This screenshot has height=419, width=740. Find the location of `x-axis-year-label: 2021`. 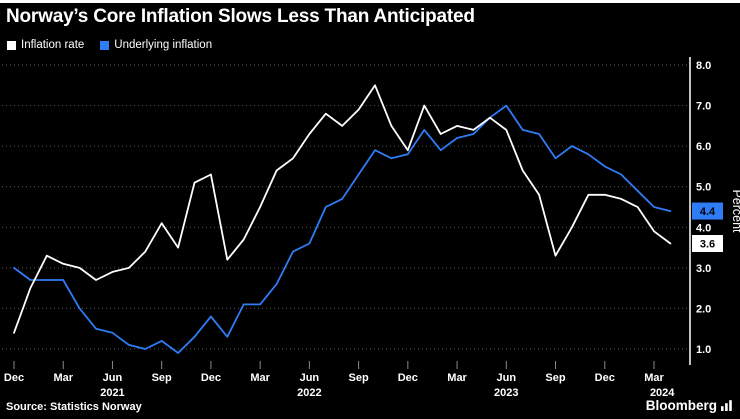

x-axis-year-label: 2021 is located at coordinates (112, 393).